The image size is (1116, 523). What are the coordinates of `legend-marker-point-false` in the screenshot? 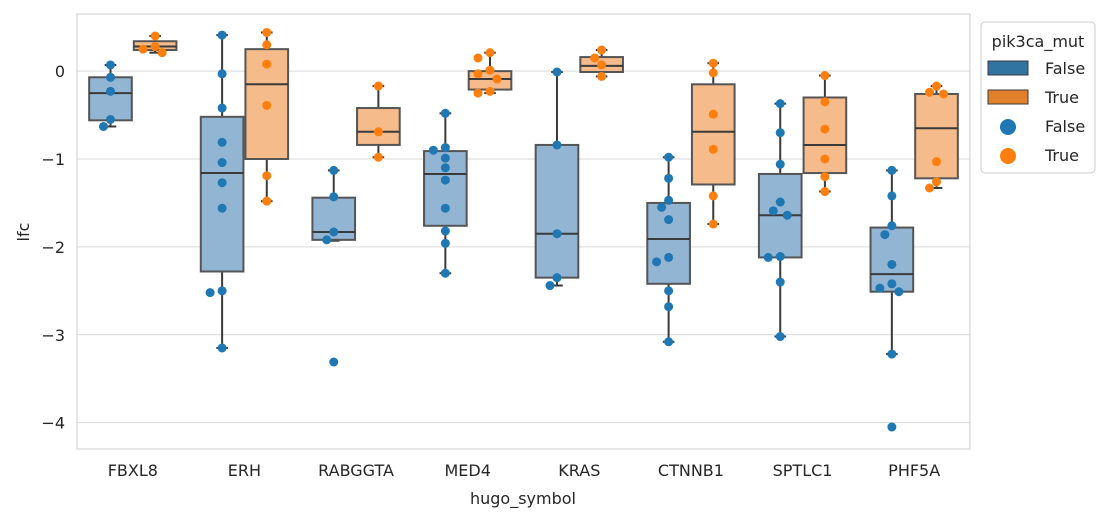 It's located at (1008, 127).